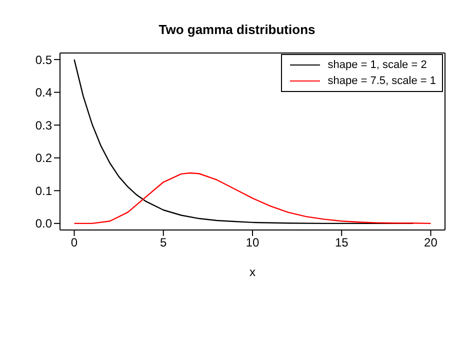 This screenshot has height=338, width=474. I want to click on legend-label: shape = 1, scale = 2, so click(377, 65).